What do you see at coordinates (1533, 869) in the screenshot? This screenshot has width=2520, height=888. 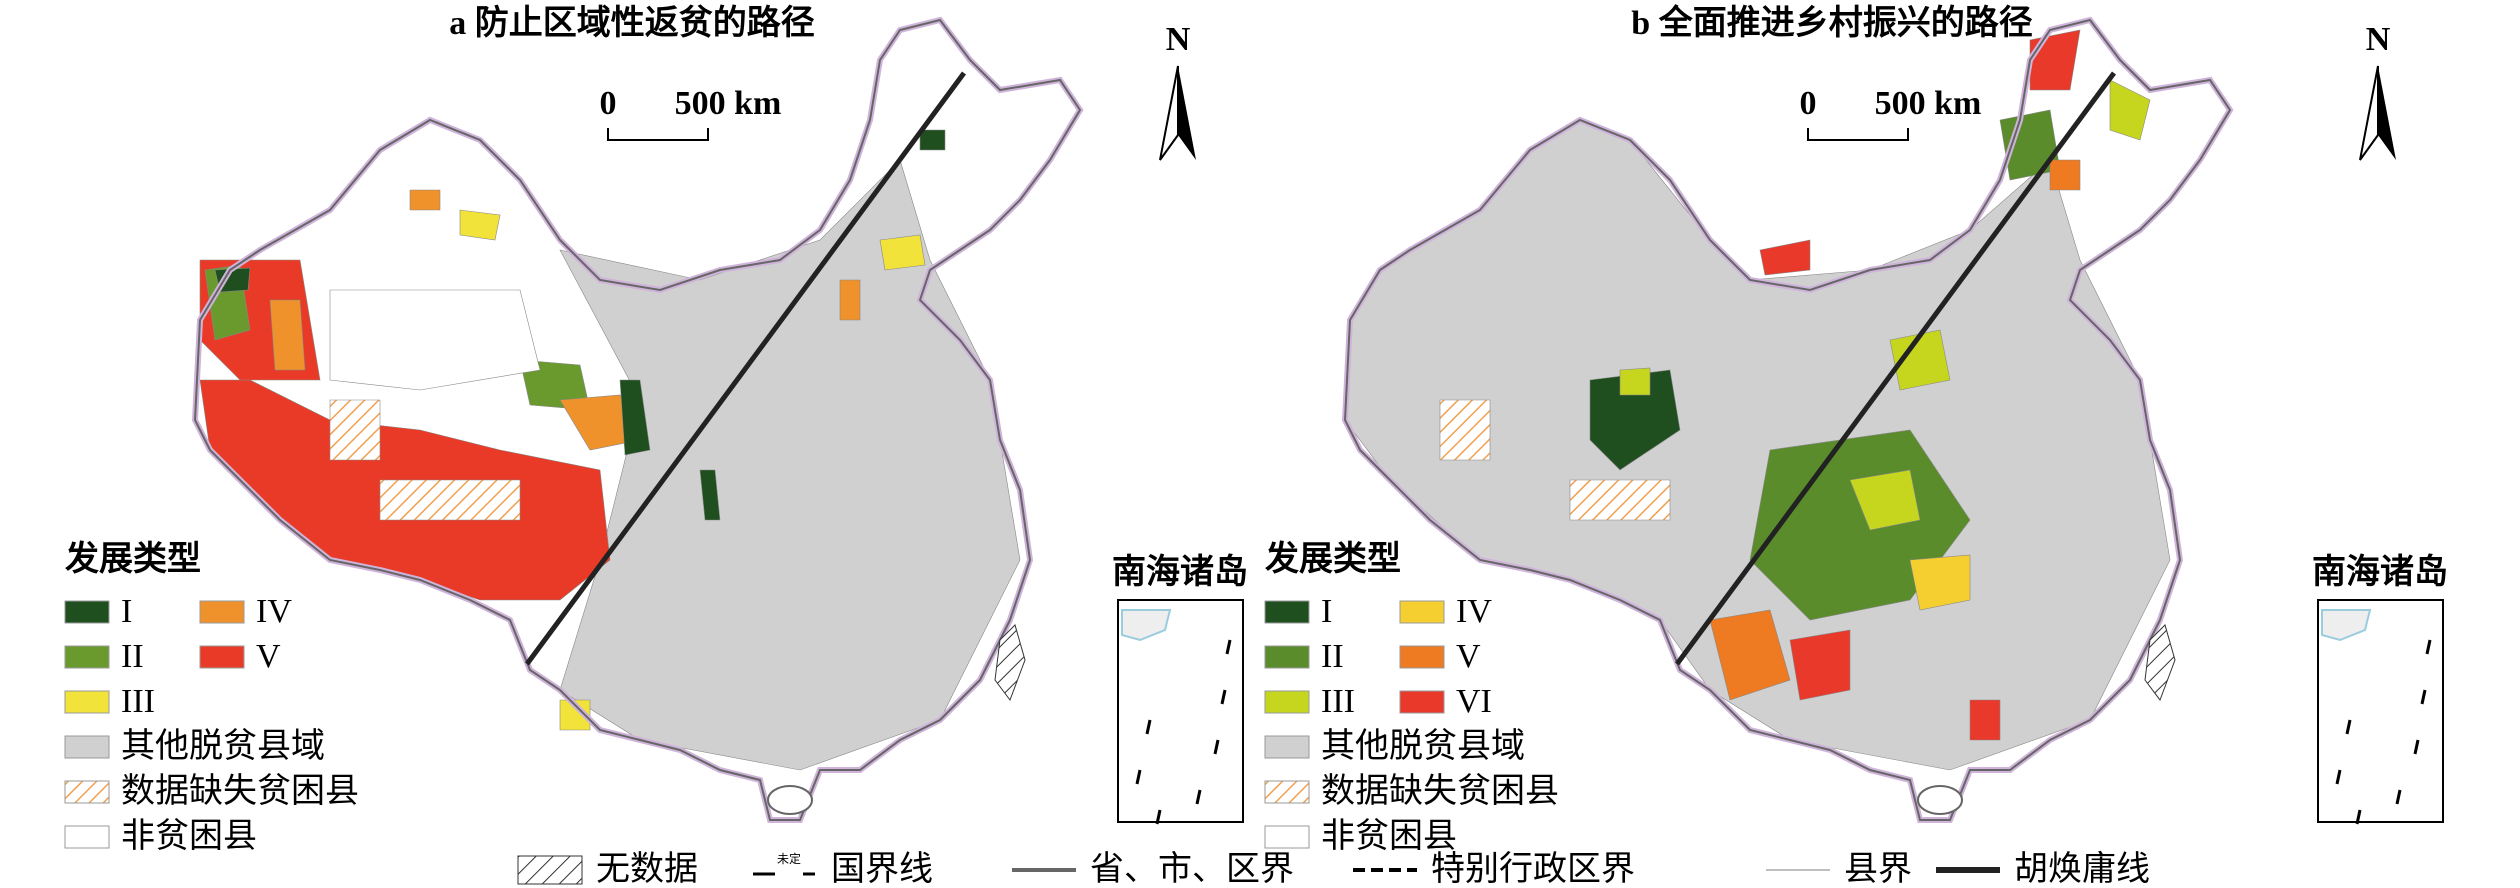 I see `legend-label: 特别行政区界` at bounding box center [1533, 869].